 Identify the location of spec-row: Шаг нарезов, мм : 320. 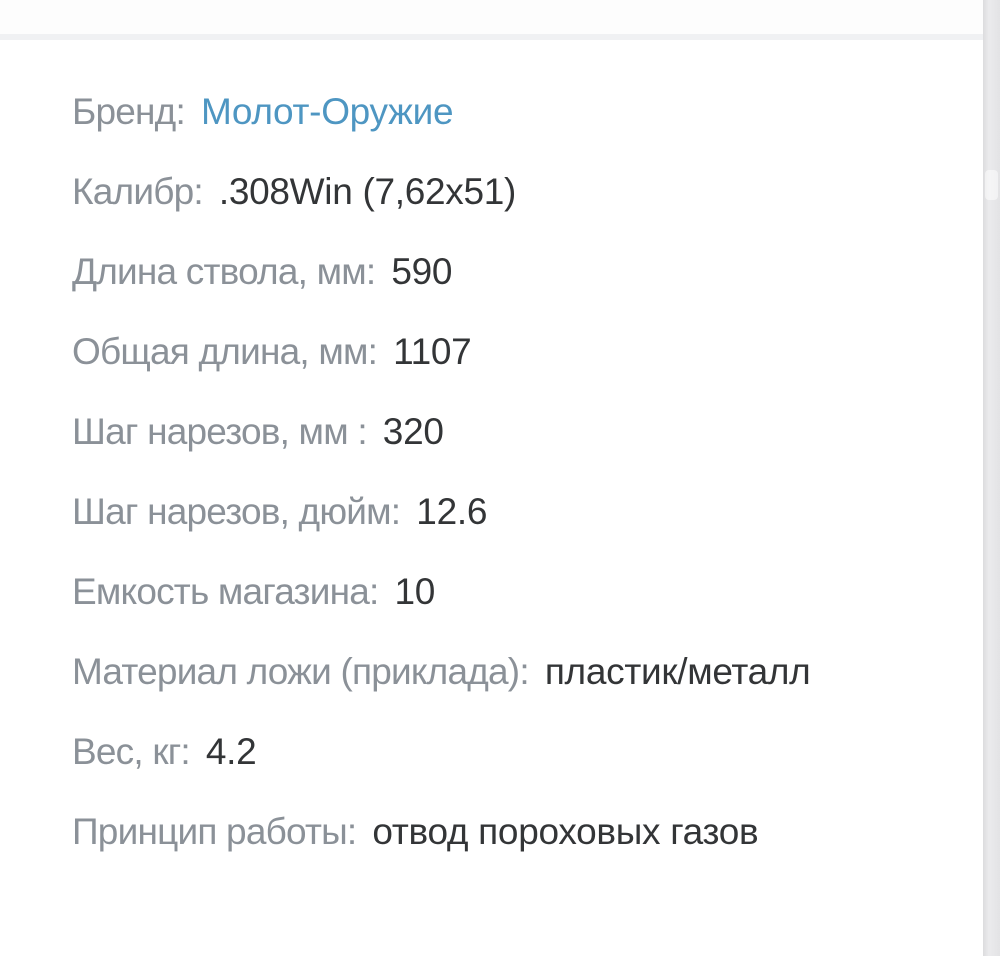
(517, 432).